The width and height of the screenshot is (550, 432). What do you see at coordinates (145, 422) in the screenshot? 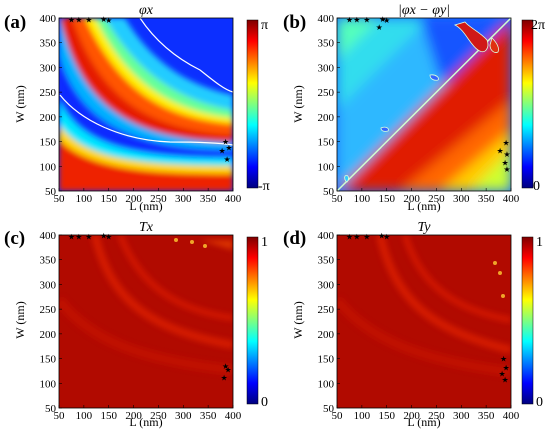
I see `xlabel-c: L (nm)` at bounding box center [145, 422].